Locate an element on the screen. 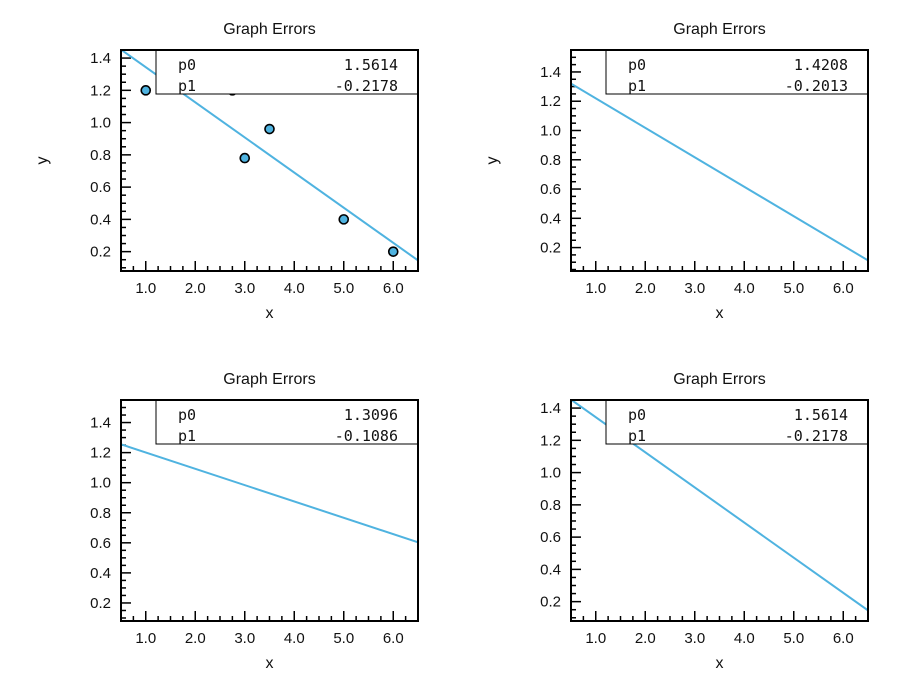 The image size is (900, 700). stats-param-value: -0.1086 is located at coordinates (366, 436).